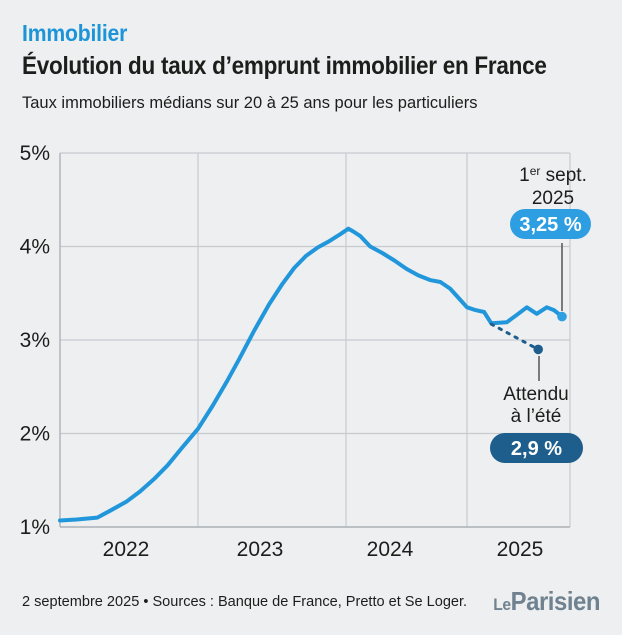 This screenshot has width=622, height=635. I want to click on badge-expected-value: 2,9 %, so click(536, 449).